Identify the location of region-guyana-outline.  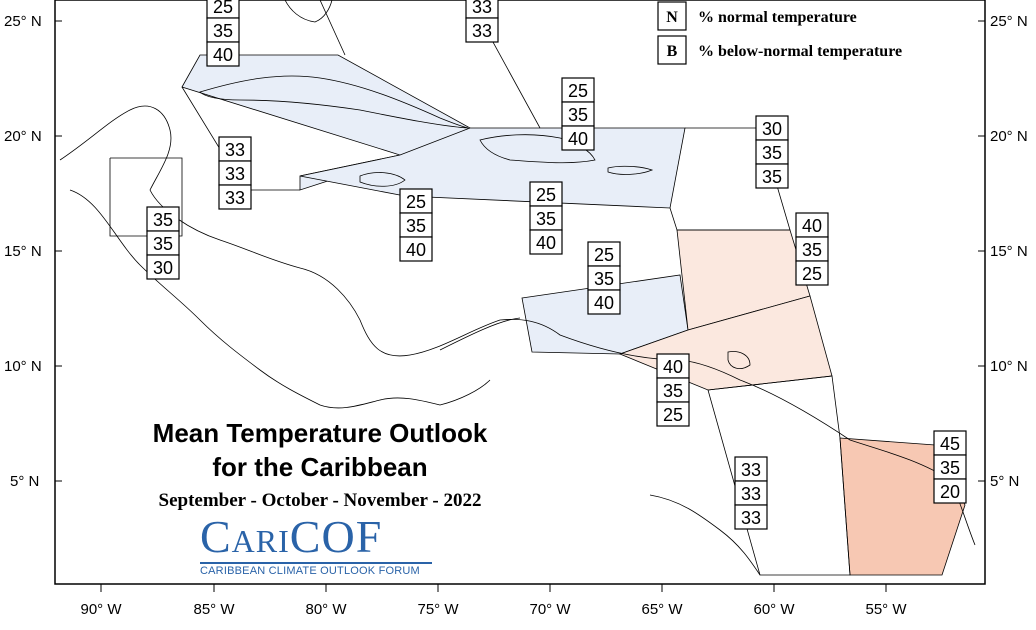
(779, 475).